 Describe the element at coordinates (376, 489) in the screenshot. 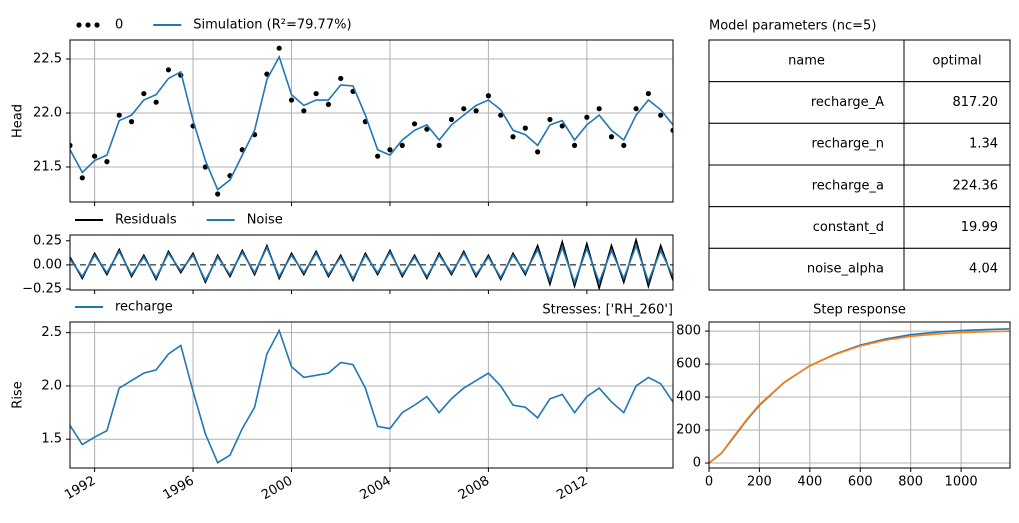

I see `x-tick-label: 2004` at that location.